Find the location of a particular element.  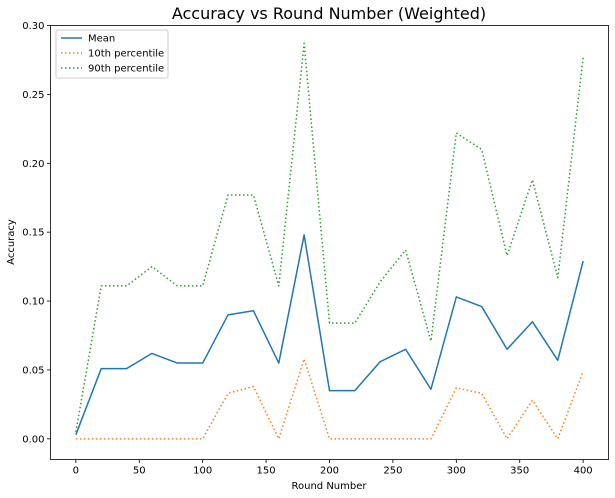

y-tick-label: 0.25 is located at coordinates (33, 95).